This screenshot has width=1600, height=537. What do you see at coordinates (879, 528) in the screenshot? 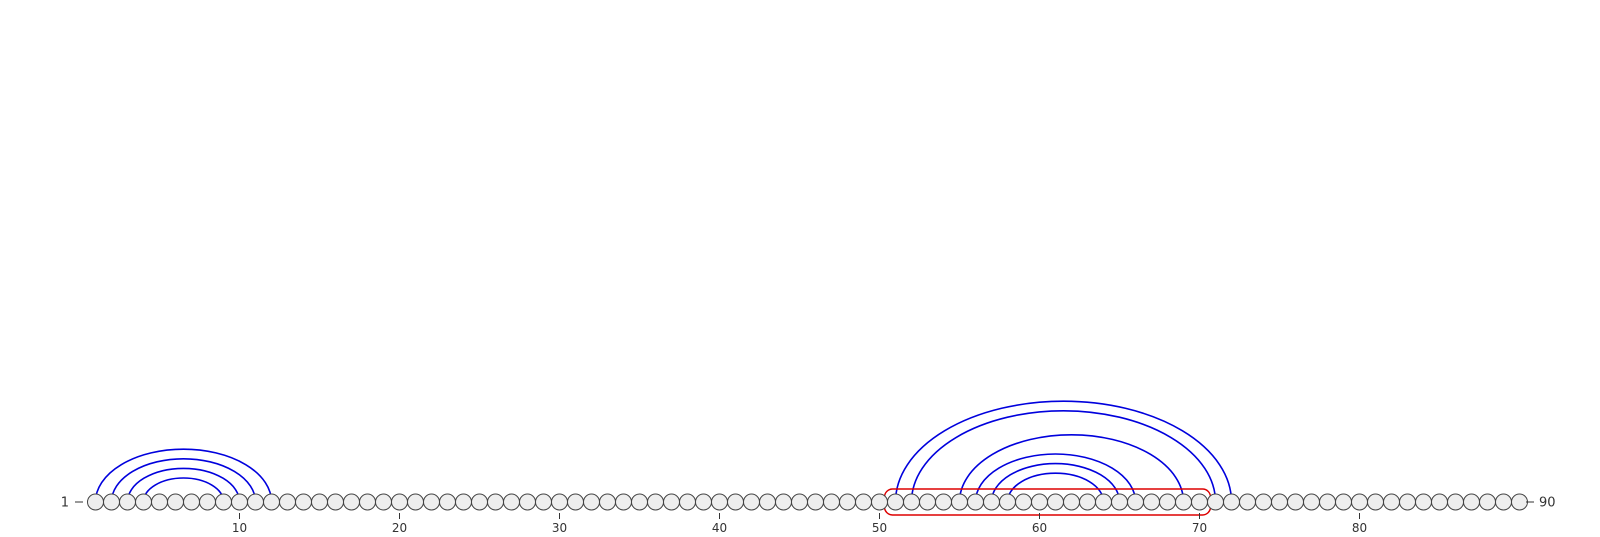
I see `tick-label: 50` at bounding box center [879, 528].